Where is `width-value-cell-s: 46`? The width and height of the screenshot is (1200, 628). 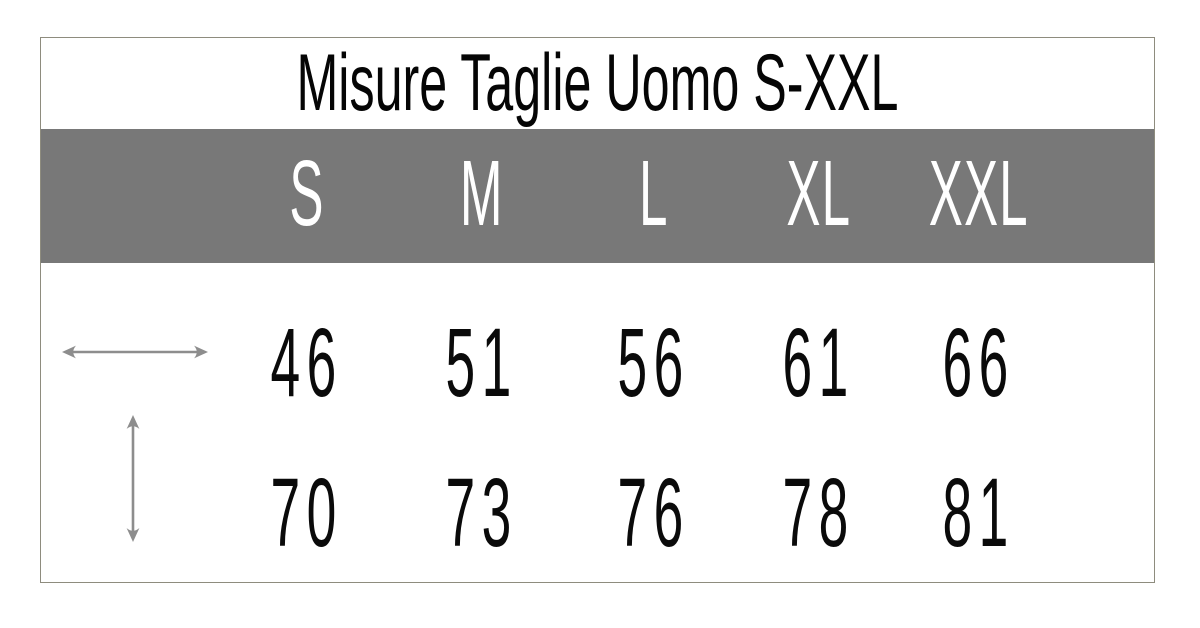 width-value-cell-s: 46 is located at coordinates (306, 362).